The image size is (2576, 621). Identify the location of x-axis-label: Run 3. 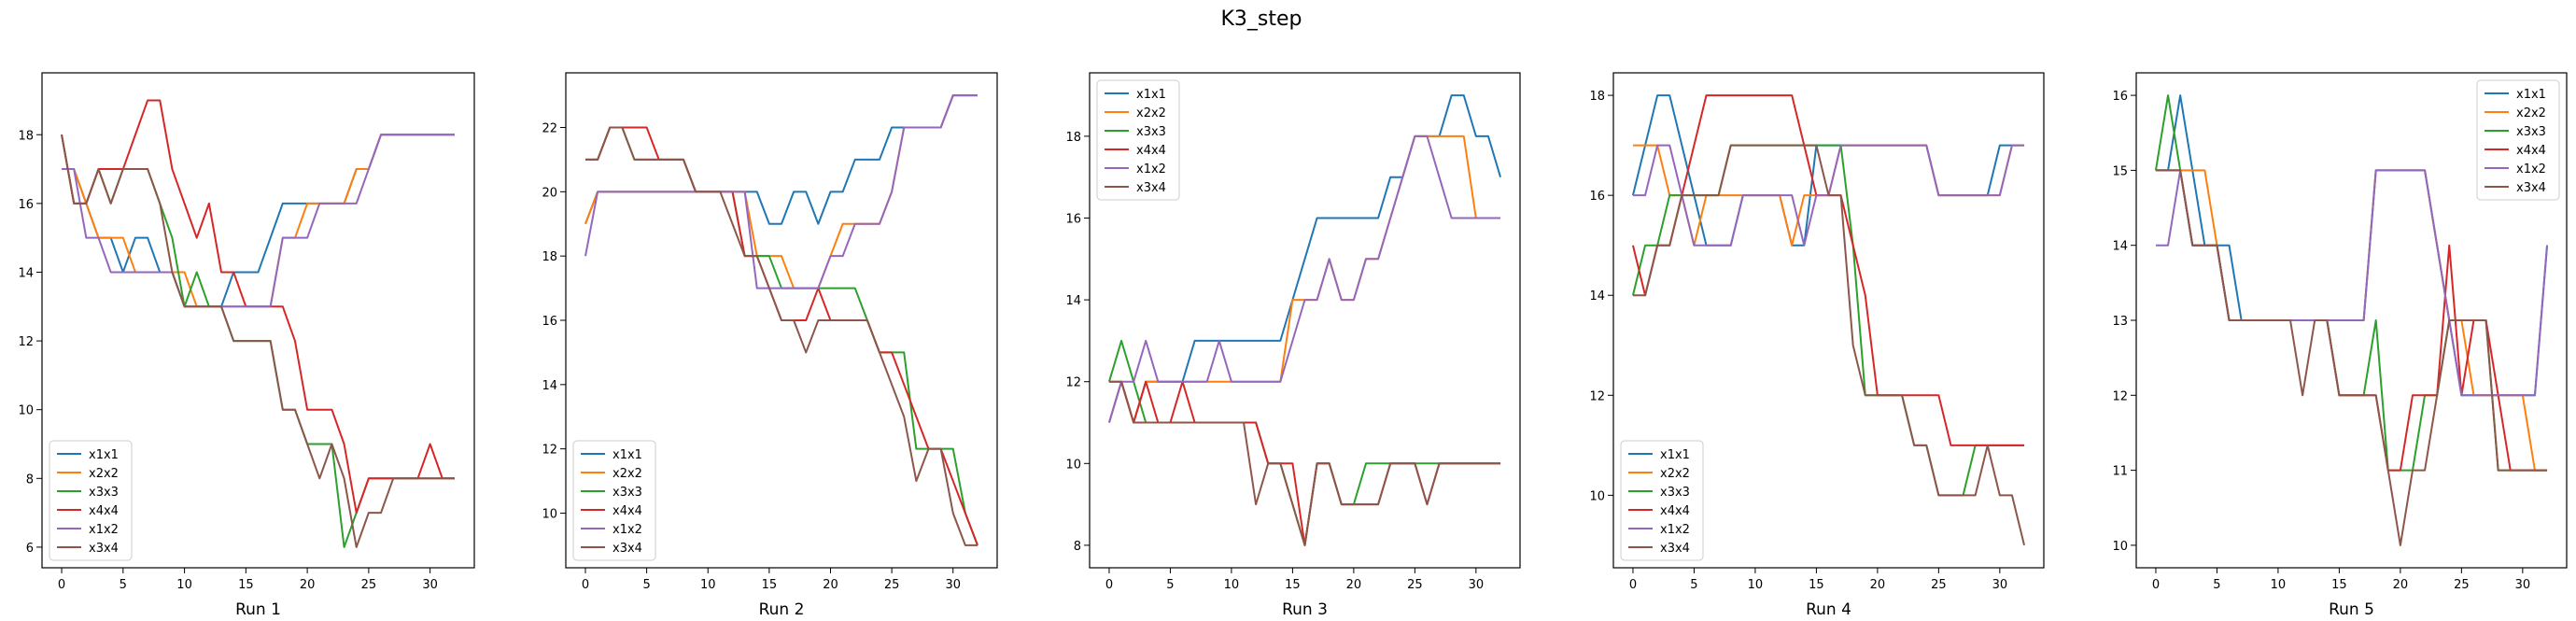
(1305, 610).